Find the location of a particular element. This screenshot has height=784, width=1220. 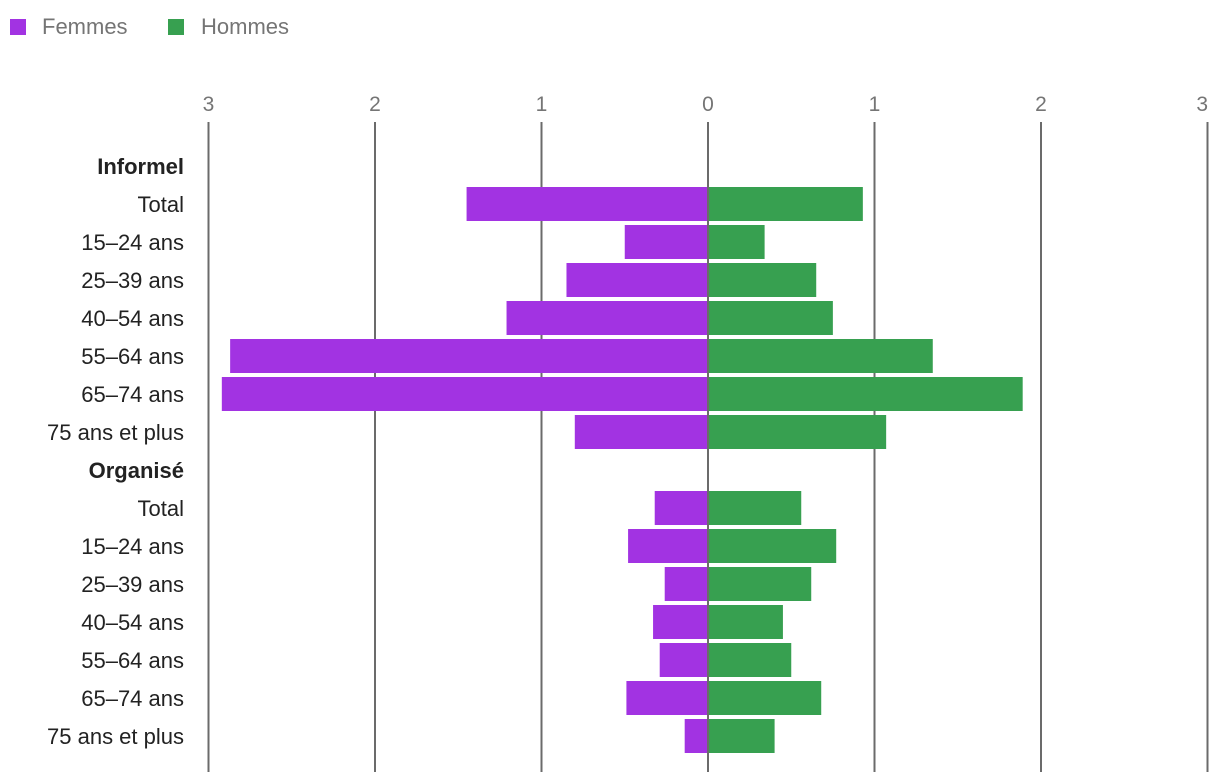

legend: Femmes Hommes is located at coordinates (149, 26).